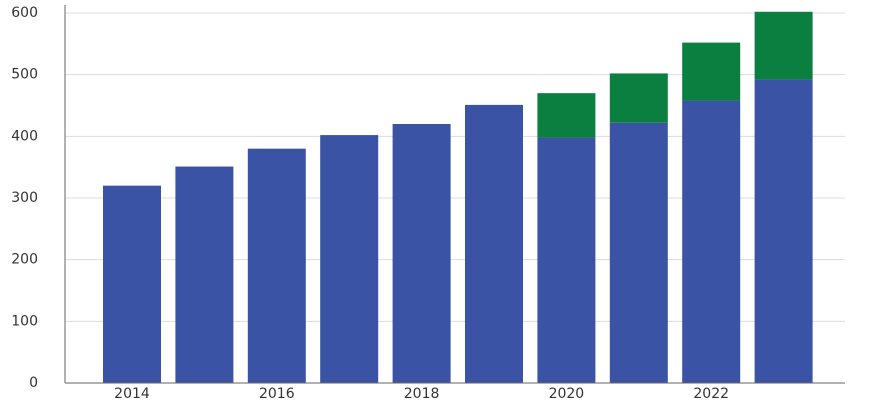 The width and height of the screenshot is (870, 400). Describe the element at coordinates (24, 260) in the screenshot. I see `y-tick-label: 200` at that location.